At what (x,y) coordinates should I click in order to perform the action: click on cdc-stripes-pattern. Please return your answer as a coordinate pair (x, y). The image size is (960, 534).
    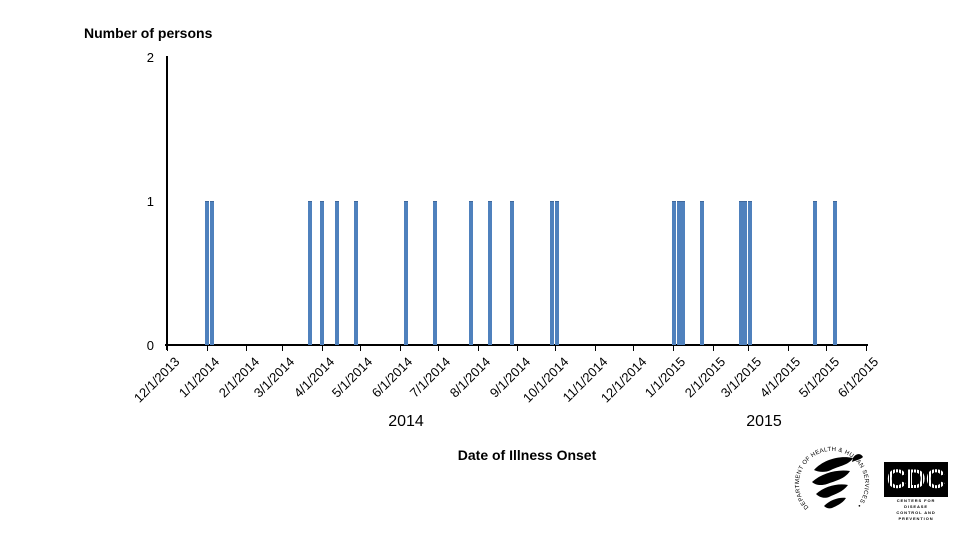
    Looking at the image, I should click on (916, 479).